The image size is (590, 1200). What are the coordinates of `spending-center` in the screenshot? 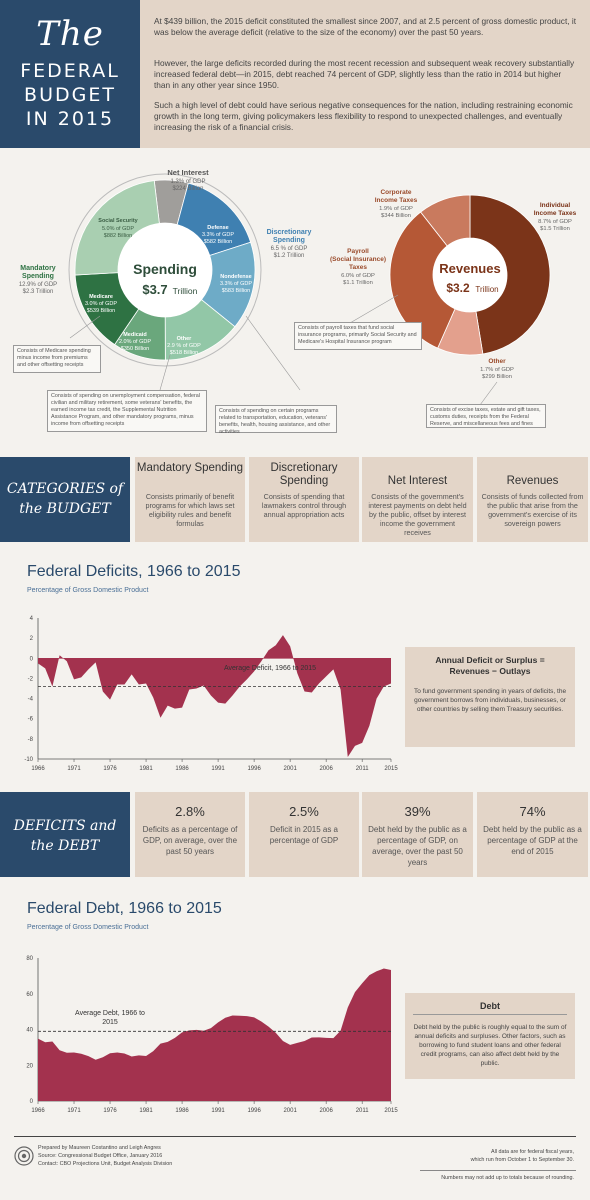 It's located at (165, 270).